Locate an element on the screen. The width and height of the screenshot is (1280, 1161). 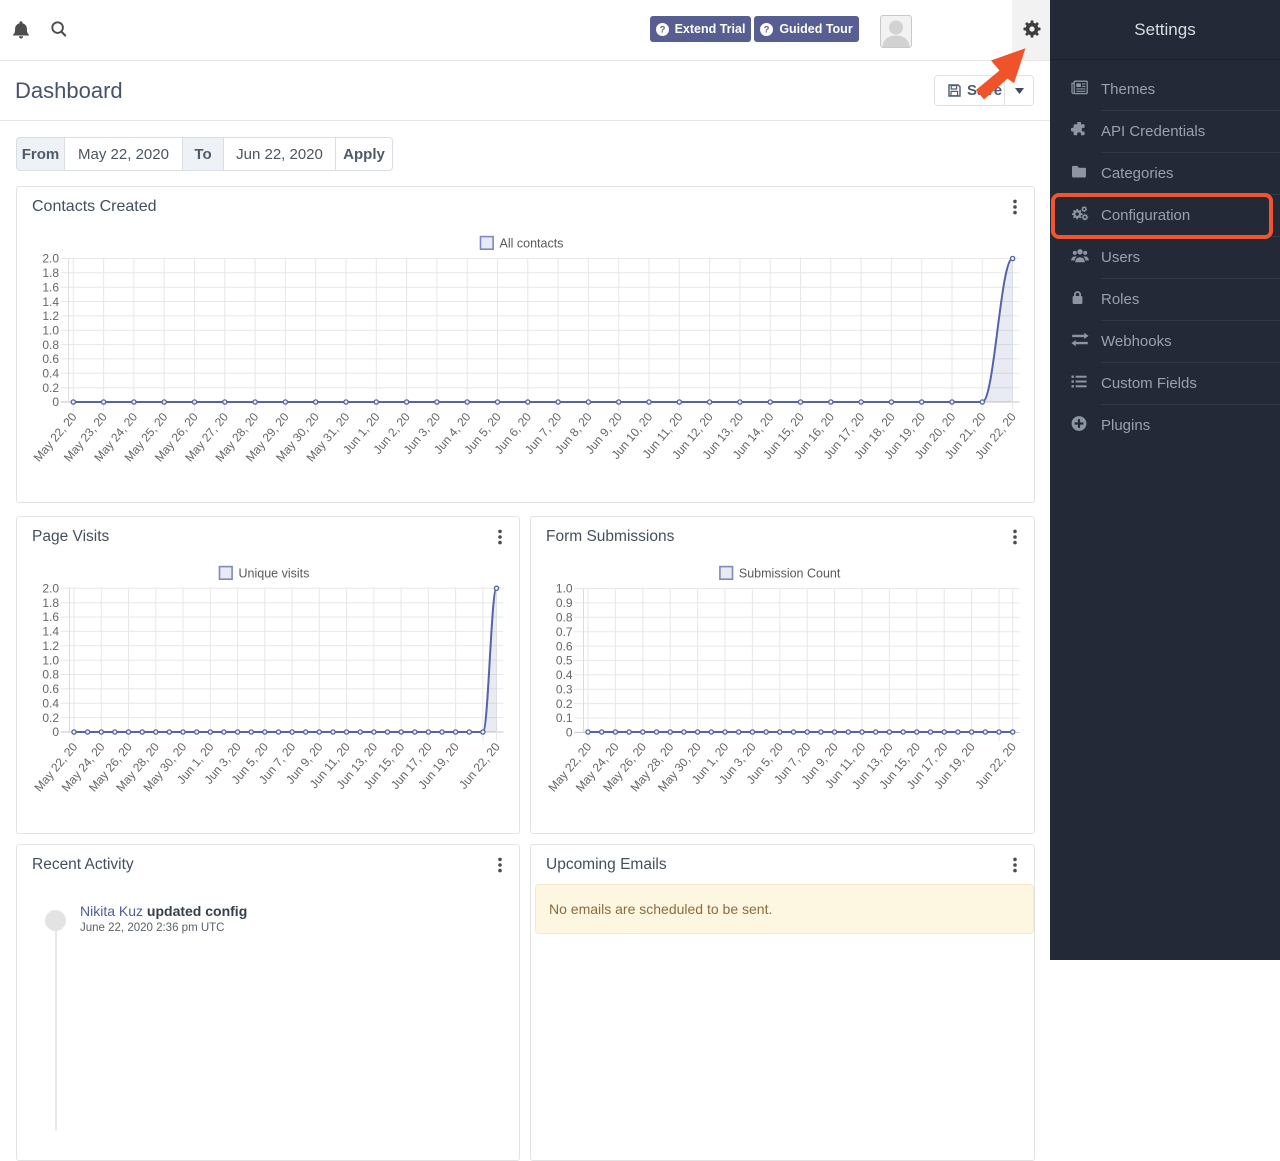
svg-text: All contacts is located at coordinates (532, 243).